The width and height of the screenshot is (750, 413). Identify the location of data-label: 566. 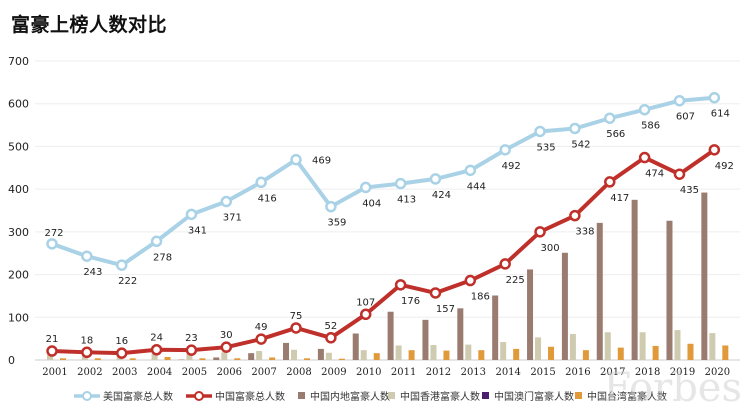
(615, 134).